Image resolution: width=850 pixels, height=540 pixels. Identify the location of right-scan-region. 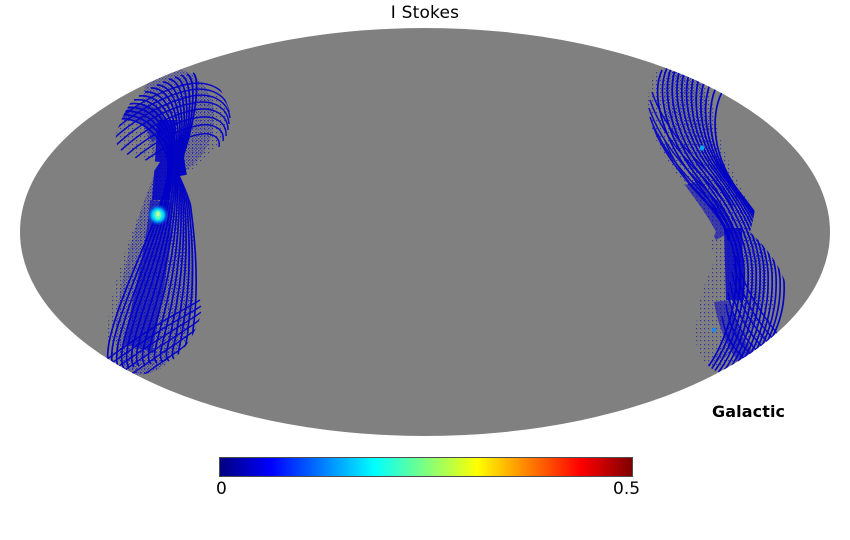
(719, 219).